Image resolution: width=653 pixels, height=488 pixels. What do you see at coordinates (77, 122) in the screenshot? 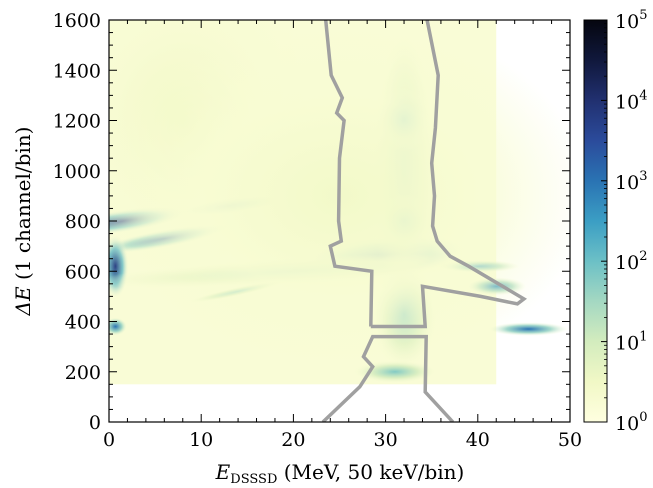
I see `y-tick-label: 1200` at bounding box center [77, 122].